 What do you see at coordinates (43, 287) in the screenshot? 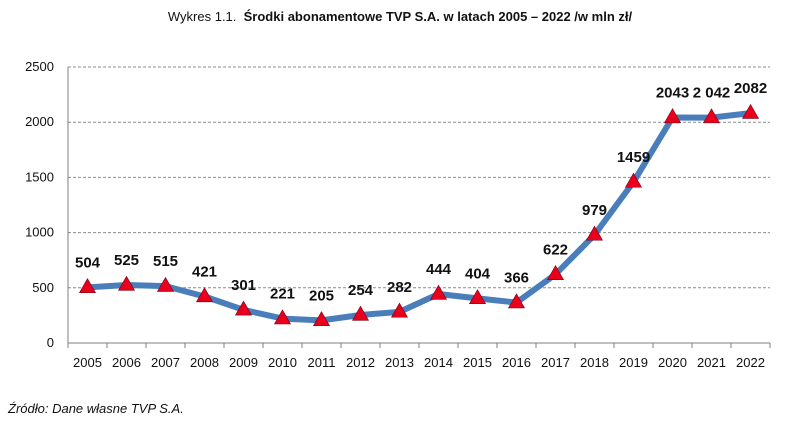
I see `y-tick-label-500: 500` at bounding box center [43, 287].